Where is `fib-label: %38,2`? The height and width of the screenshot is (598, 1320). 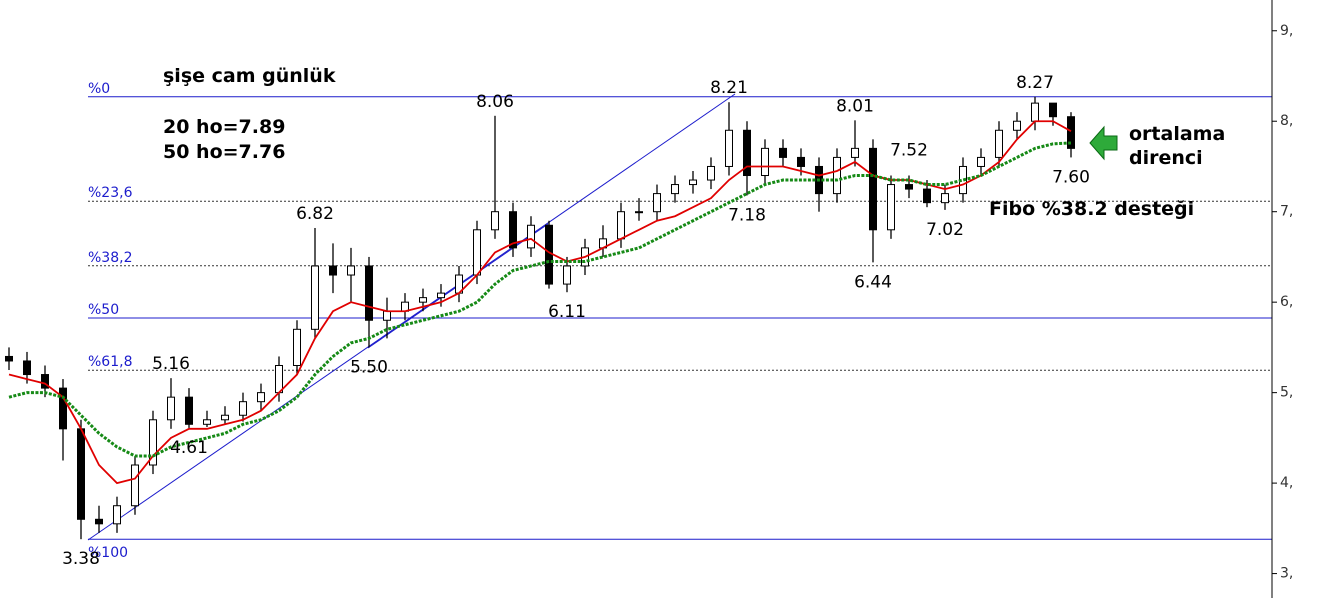 fib-label: %38,2 is located at coordinates (110, 258).